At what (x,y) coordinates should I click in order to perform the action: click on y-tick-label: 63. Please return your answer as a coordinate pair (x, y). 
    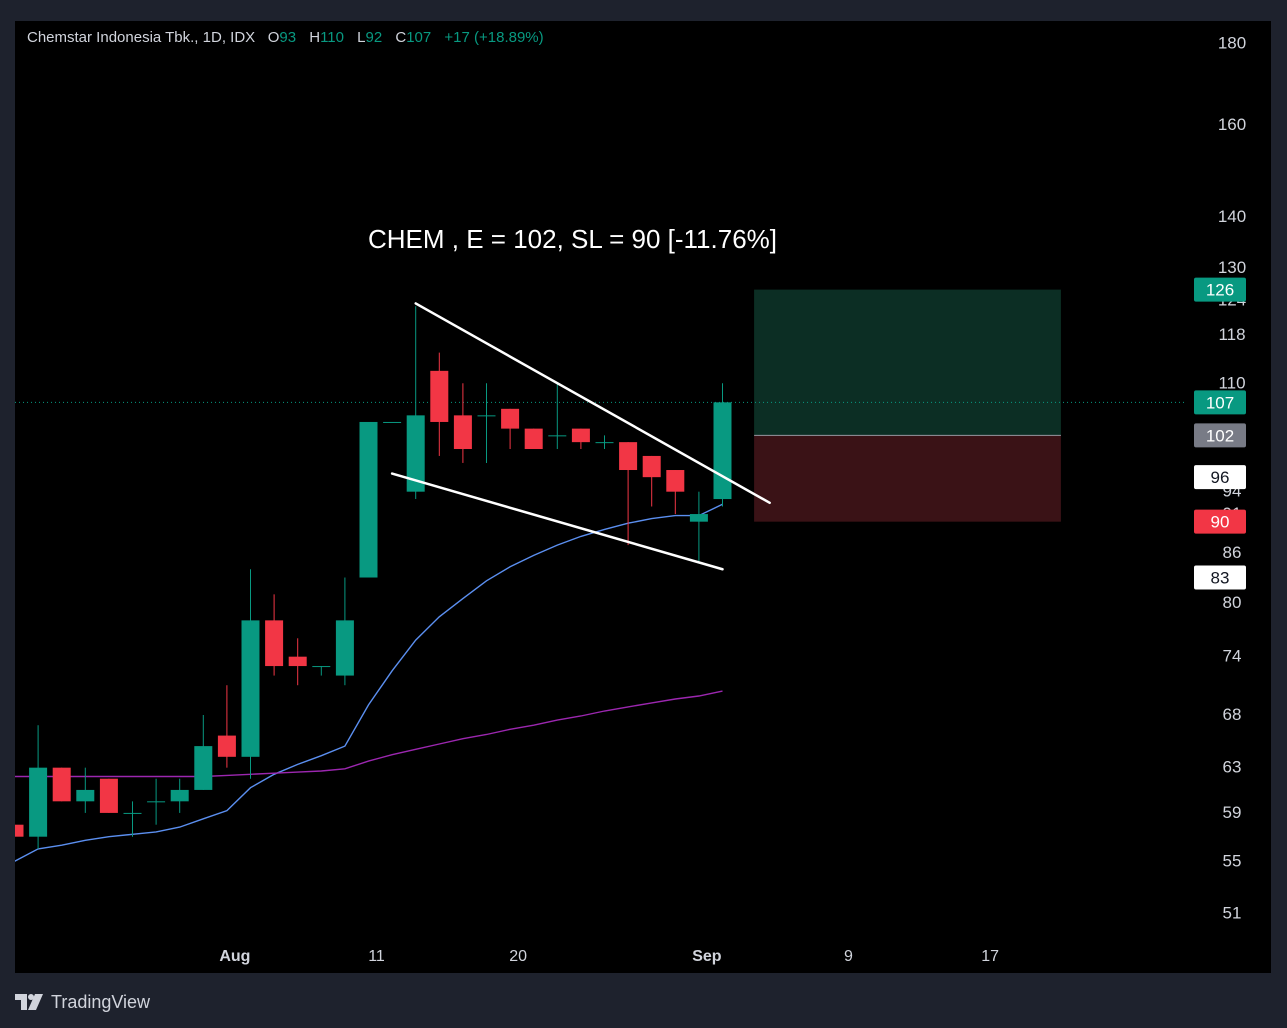
    Looking at the image, I should click on (1232, 767).